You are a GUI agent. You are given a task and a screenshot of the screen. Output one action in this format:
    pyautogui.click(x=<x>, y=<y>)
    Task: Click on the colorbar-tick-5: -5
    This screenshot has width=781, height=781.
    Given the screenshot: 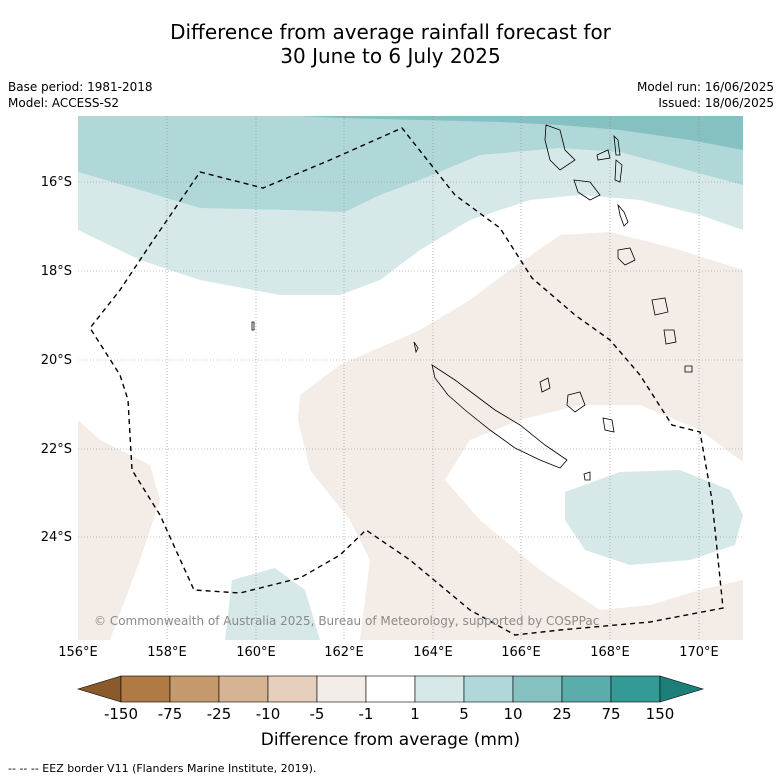 What is the action you would take?
    pyautogui.click(x=317, y=714)
    